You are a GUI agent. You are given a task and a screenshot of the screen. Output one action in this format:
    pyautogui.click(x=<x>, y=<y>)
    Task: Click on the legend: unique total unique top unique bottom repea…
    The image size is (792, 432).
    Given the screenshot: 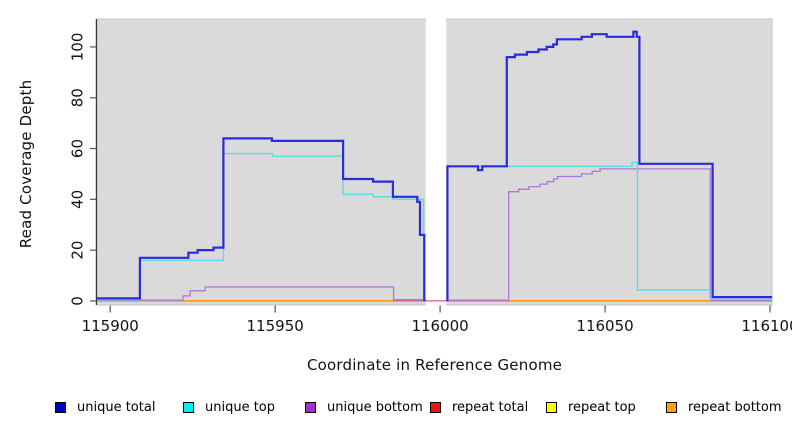 What is the action you would take?
    pyautogui.click(x=396, y=410)
    